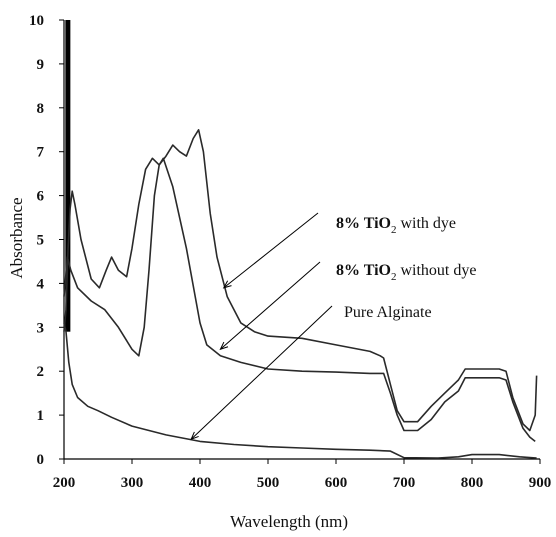  What do you see at coordinates (394, 230) in the screenshot?
I see `annotation-with-dye-subscript: 2` at bounding box center [394, 230].